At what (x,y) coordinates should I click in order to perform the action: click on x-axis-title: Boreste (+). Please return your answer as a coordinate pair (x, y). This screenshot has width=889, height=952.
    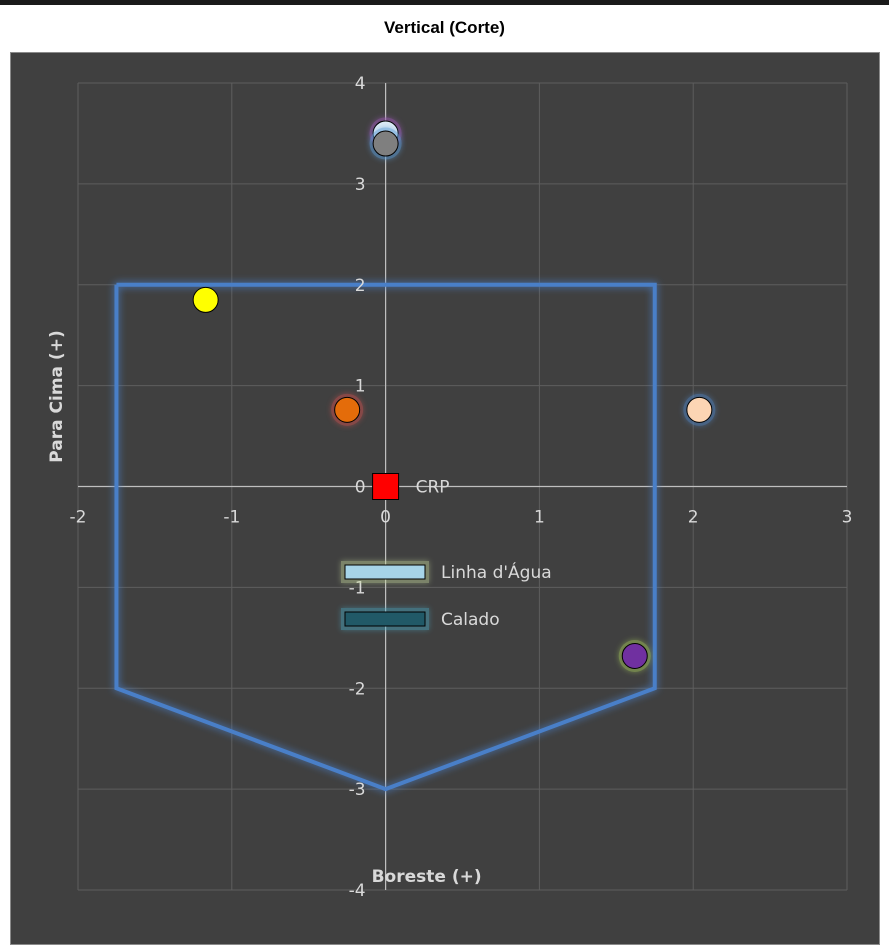
    Looking at the image, I should click on (427, 877).